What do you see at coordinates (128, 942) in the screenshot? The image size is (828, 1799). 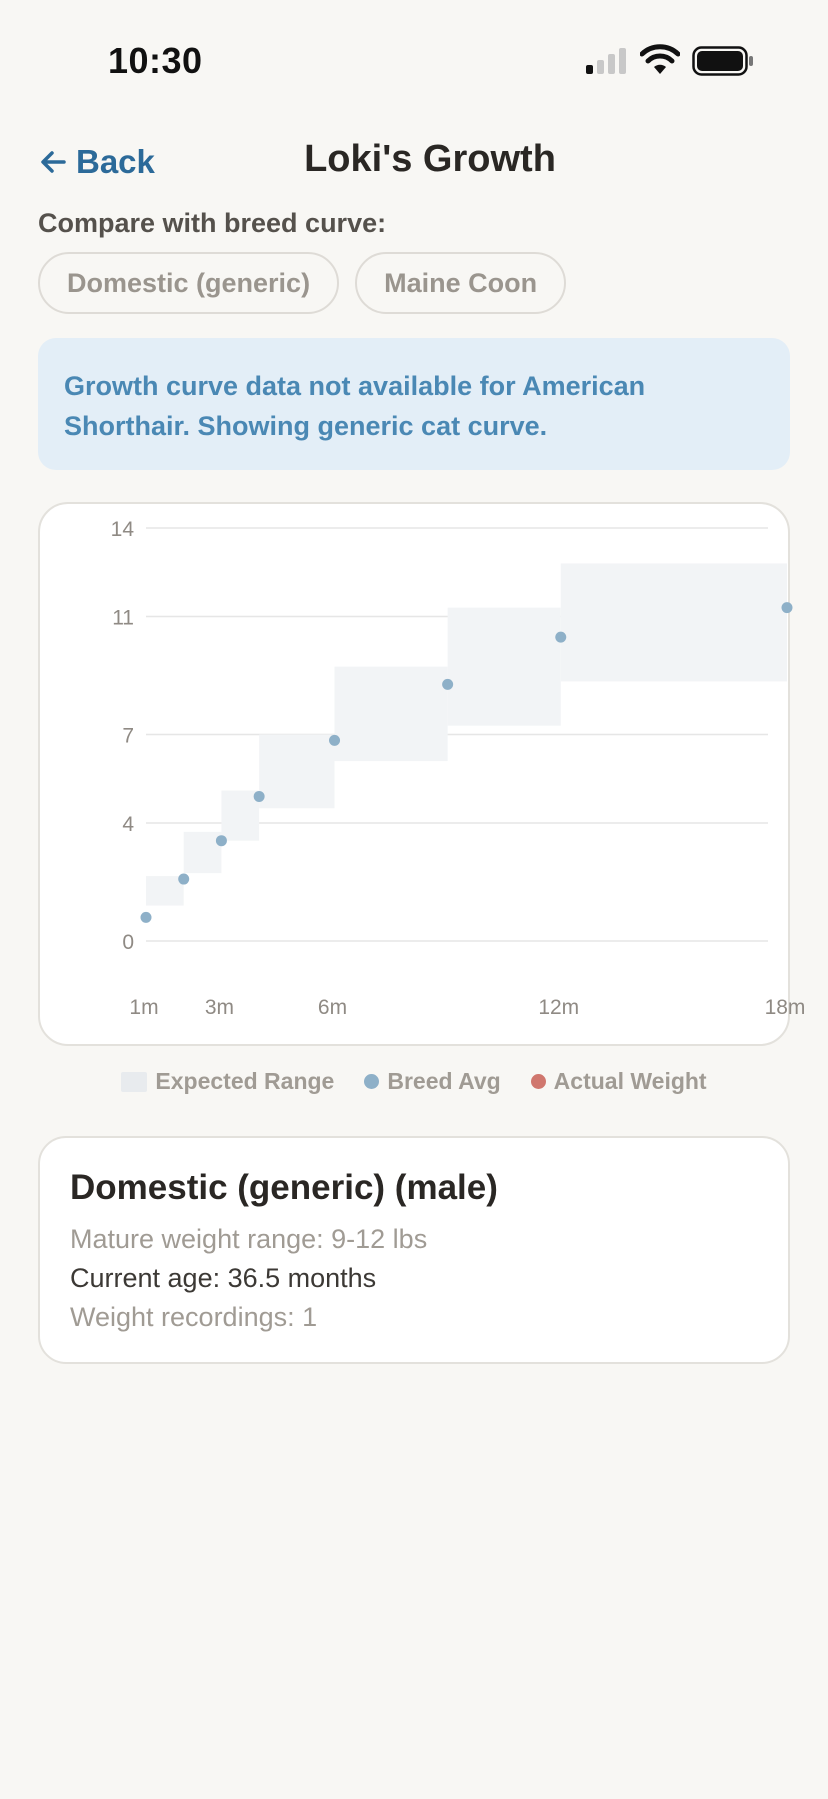 I see `y-tick-label: 0` at bounding box center [128, 942].